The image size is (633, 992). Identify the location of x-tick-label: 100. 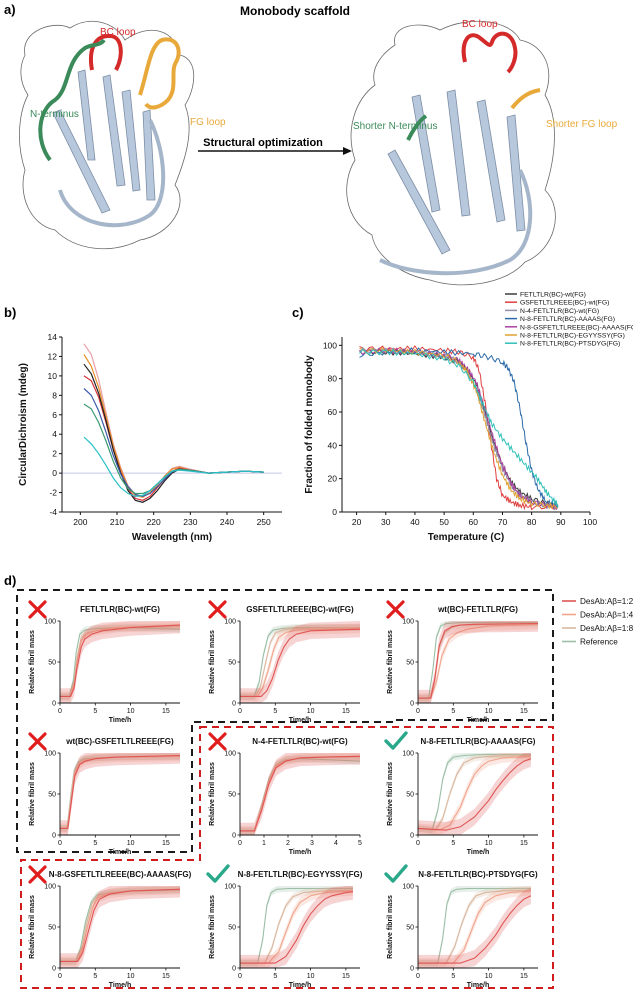
(590, 522).